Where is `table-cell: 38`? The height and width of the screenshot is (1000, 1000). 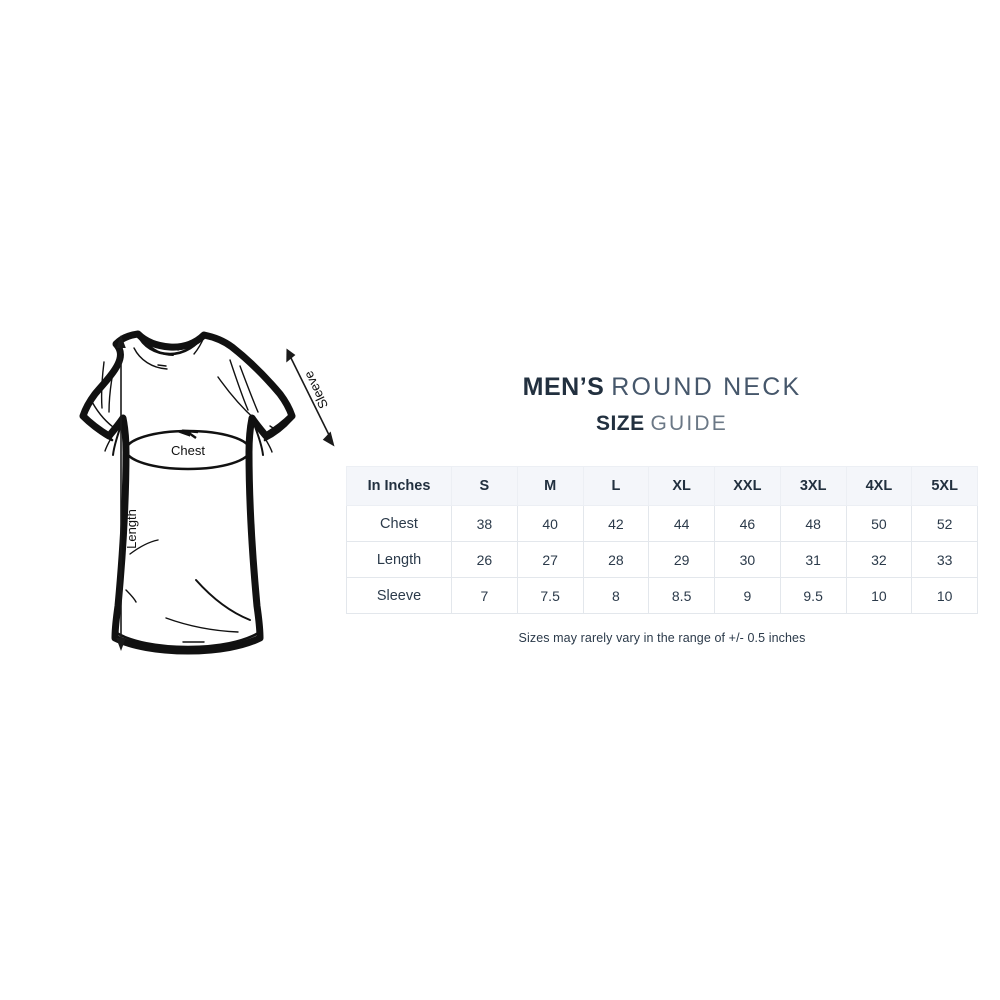
table-cell: 38 is located at coordinates (484, 523).